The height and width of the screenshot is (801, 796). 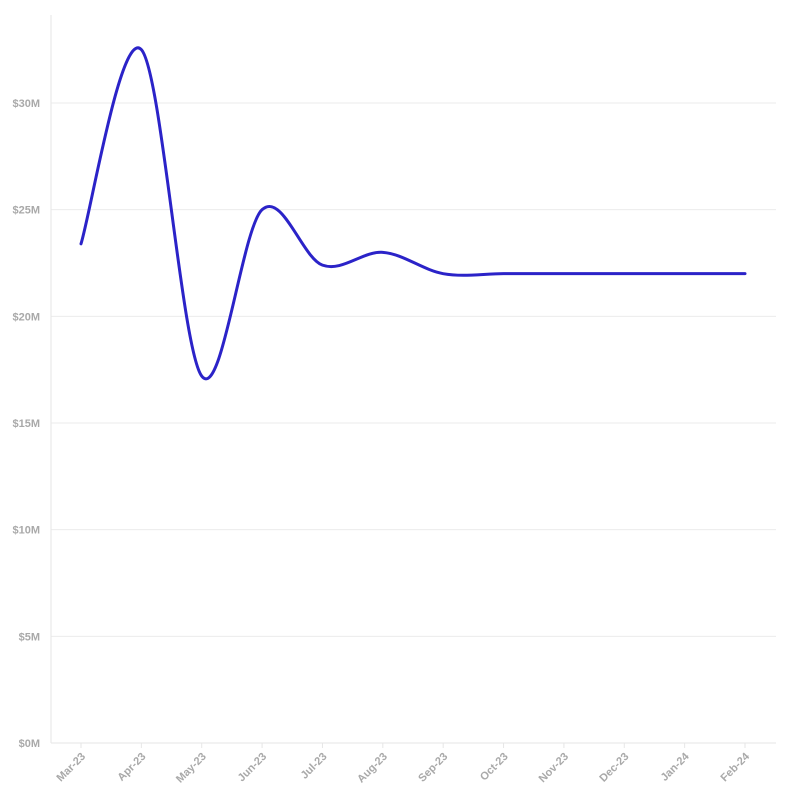 I want to click on x-tick-label: Mar-23, so click(x=72, y=768).